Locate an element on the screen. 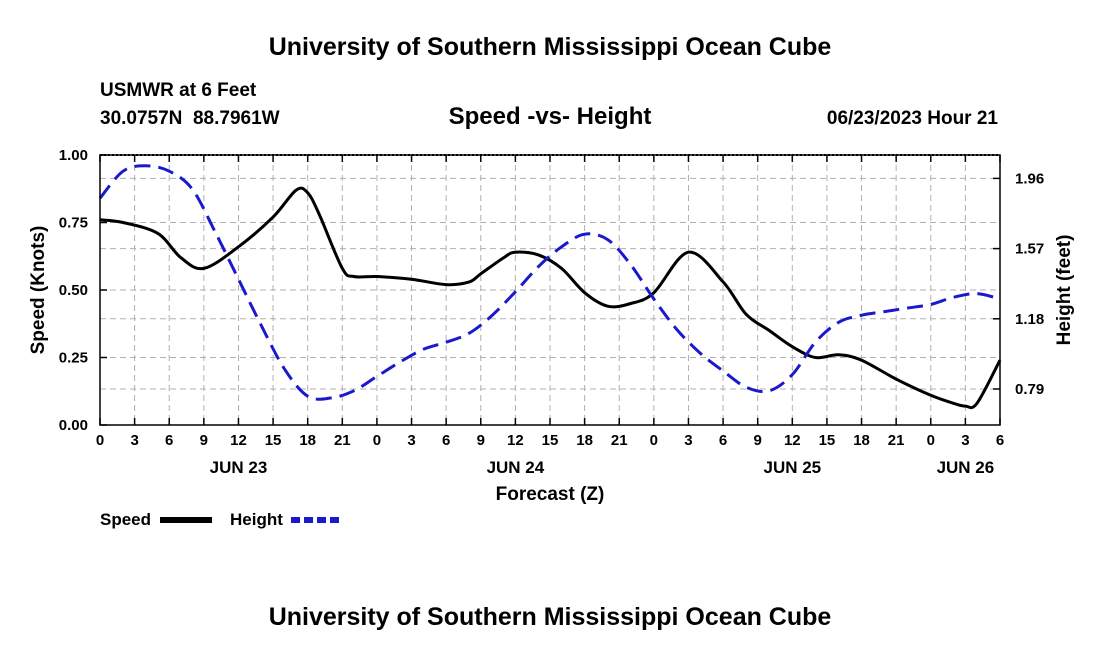 This screenshot has height=650, width=1100. station-name: USMWR at 6 Feet is located at coordinates (178, 90).